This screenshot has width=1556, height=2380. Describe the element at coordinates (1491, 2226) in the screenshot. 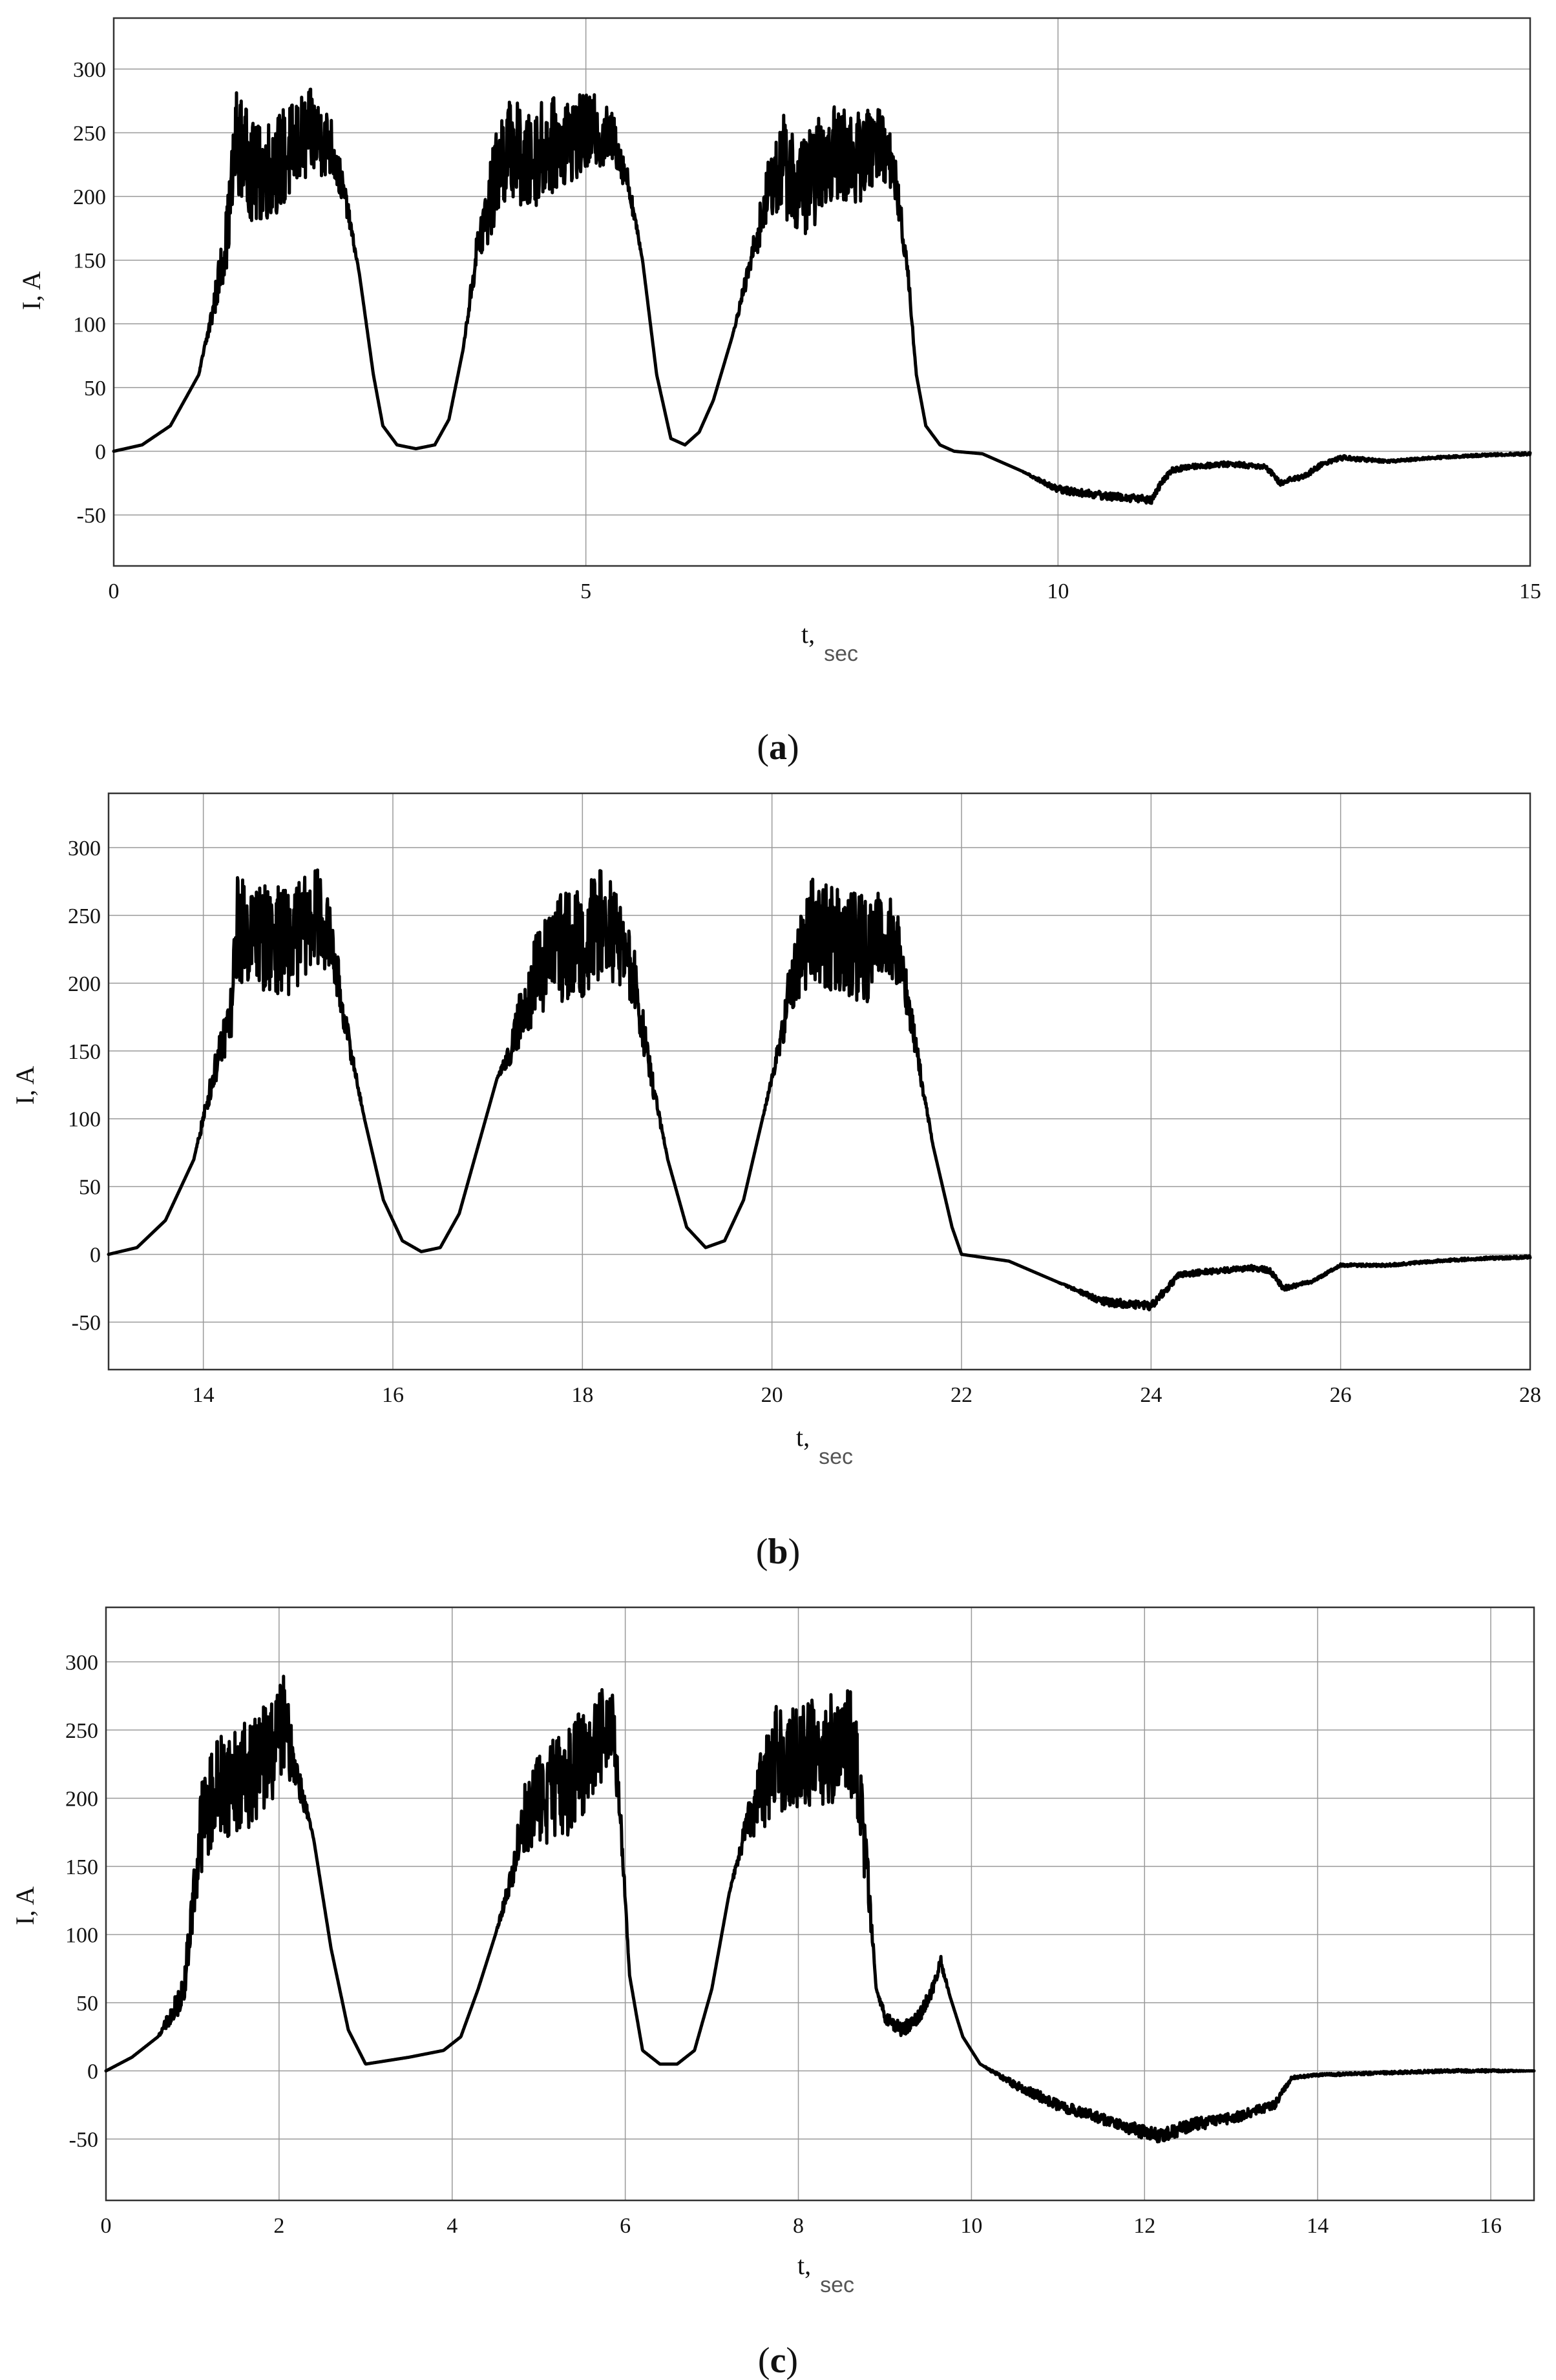

I see `panel-c-x-tick-label: 16` at that location.